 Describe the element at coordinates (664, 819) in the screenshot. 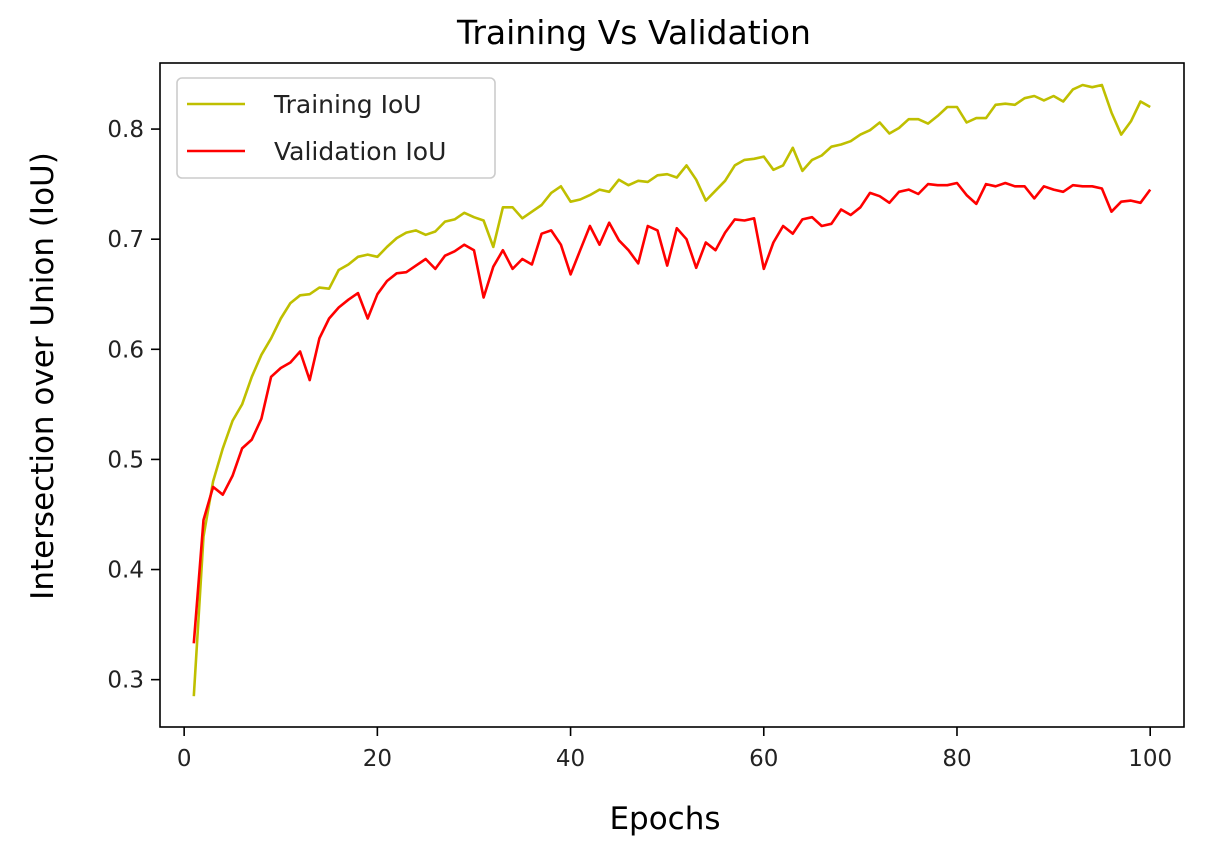

I see `x-axis-label: Epochs` at that location.